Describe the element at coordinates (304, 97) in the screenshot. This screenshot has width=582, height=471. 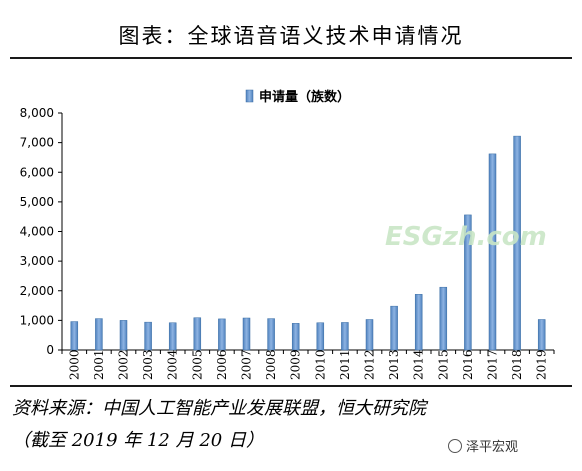
I see `legend-label: 申请量（族数）` at that location.